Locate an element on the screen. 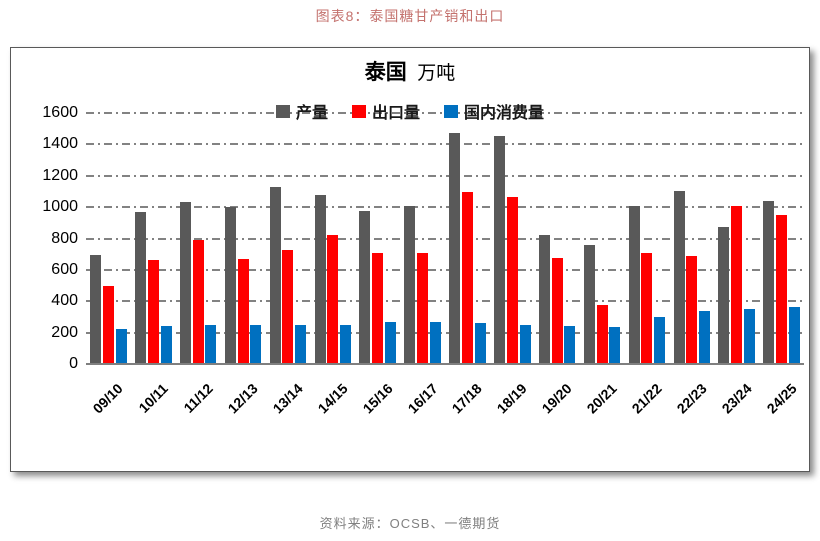 The width and height of the screenshot is (820, 541). x-axis-label-10-11: 10/11 is located at coordinates (153, 398).